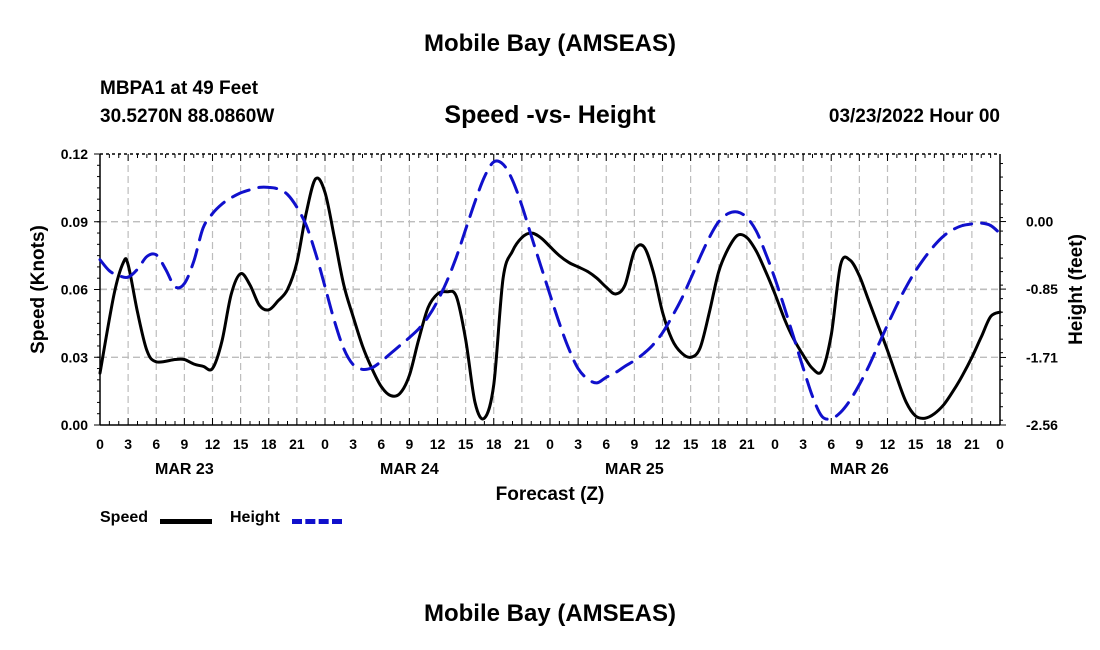 This screenshot has width=1100, height=650. What do you see at coordinates (74, 357) in the screenshot?
I see `y-tick-label: 0.03` at bounding box center [74, 357].